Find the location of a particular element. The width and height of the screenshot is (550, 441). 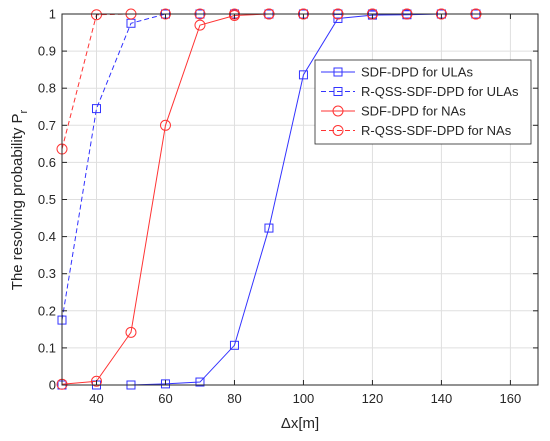

y-tick-label: 0.3 is located at coordinates (47, 273).